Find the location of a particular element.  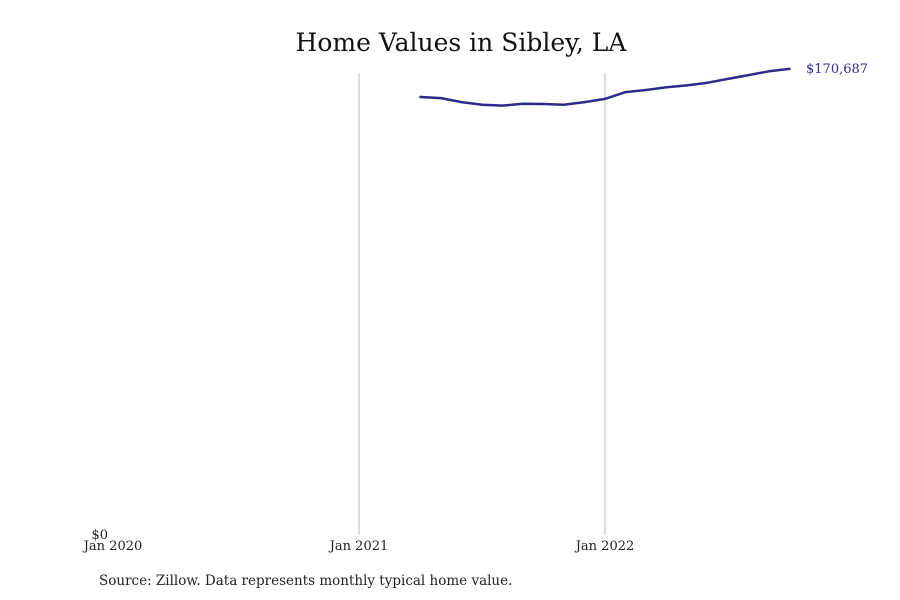

x-tick-label: Jan 2021 is located at coordinates (358, 546).